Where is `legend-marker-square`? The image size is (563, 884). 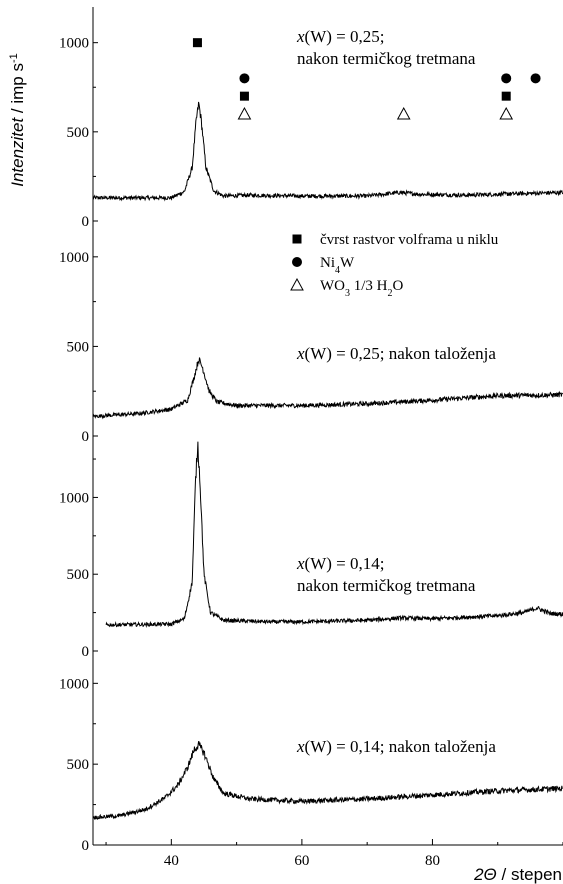
legend-marker-square is located at coordinates (297, 239).